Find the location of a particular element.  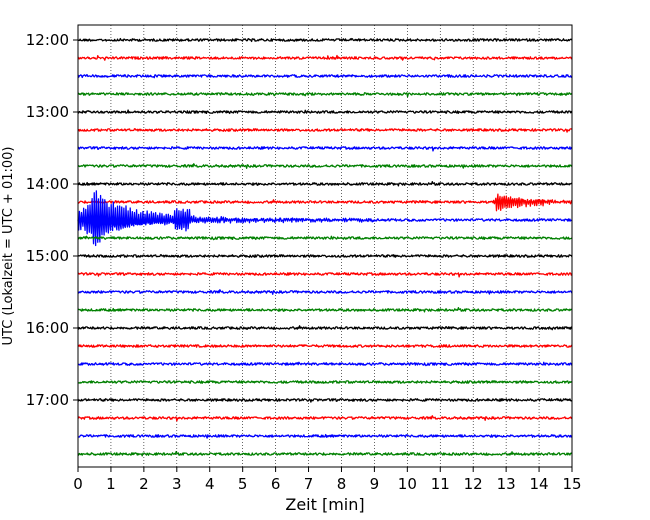

x-tick-label: 6 is located at coordinates (276, 484).